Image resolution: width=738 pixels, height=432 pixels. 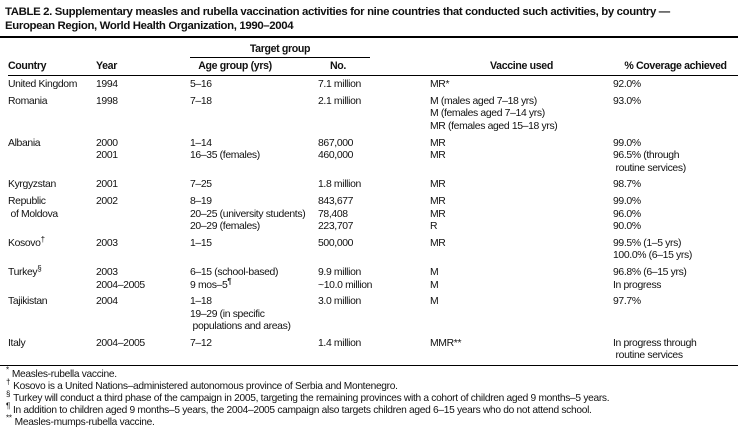 I want to click on cell-age-group: 20–25 (university students), so click(x=248, y=214).